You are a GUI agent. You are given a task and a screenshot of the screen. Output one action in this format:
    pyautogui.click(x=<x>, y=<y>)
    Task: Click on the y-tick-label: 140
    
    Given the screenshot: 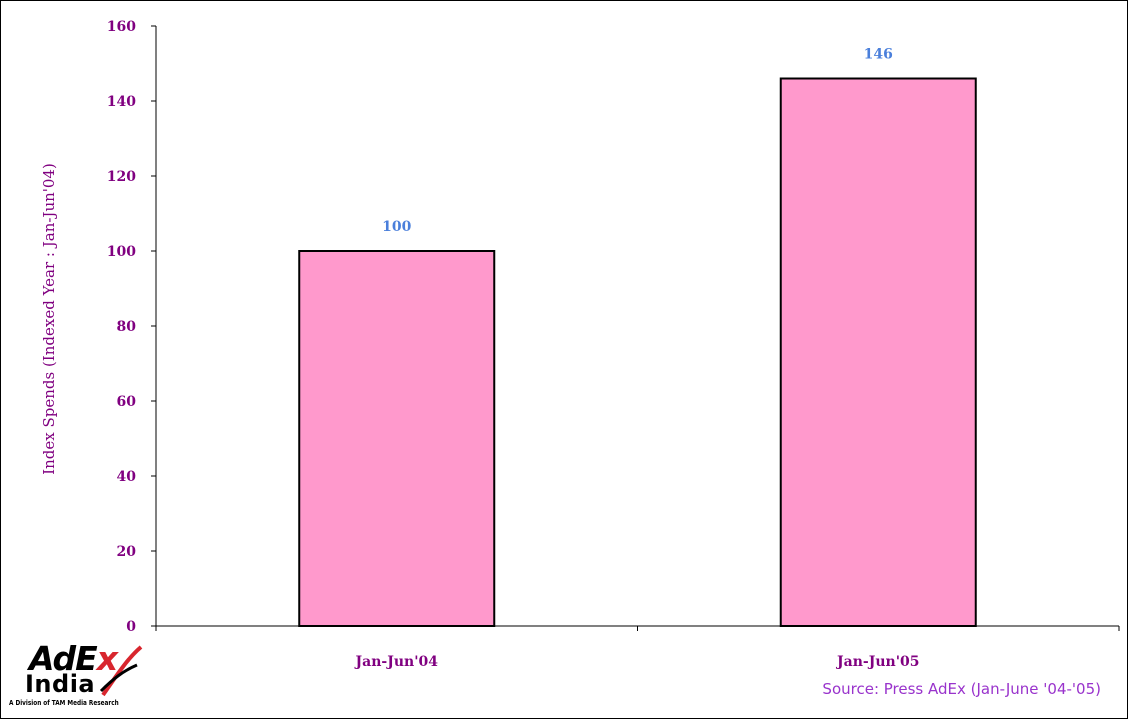 What is the action you would take?
    pyautogui.click(x=121, y=102)
    